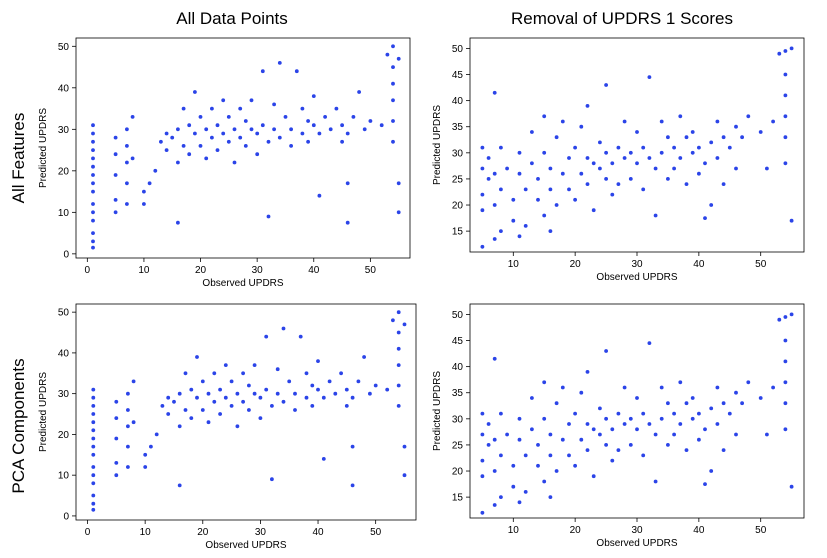  I want to click on y-tick-label: 10, so click(64, 476).